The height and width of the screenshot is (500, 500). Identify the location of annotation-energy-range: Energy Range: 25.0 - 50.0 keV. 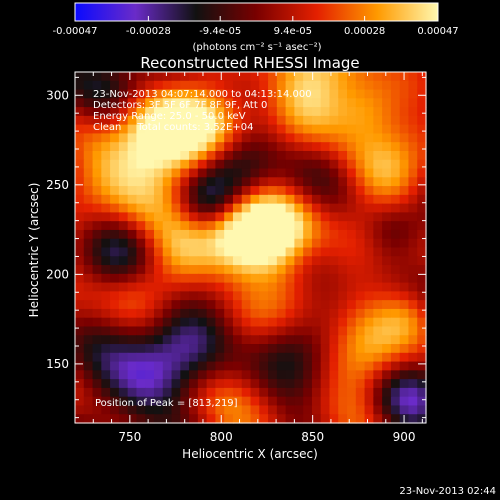
(169, 116).